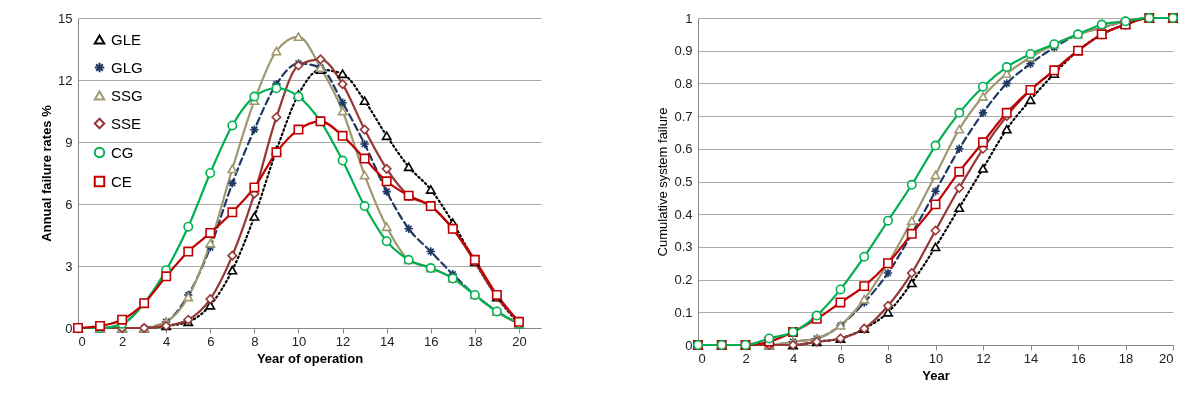  Describe the element at coordinates (310, 358) in the screenshot. I see `x-axis-title: Year of operation` at that location.